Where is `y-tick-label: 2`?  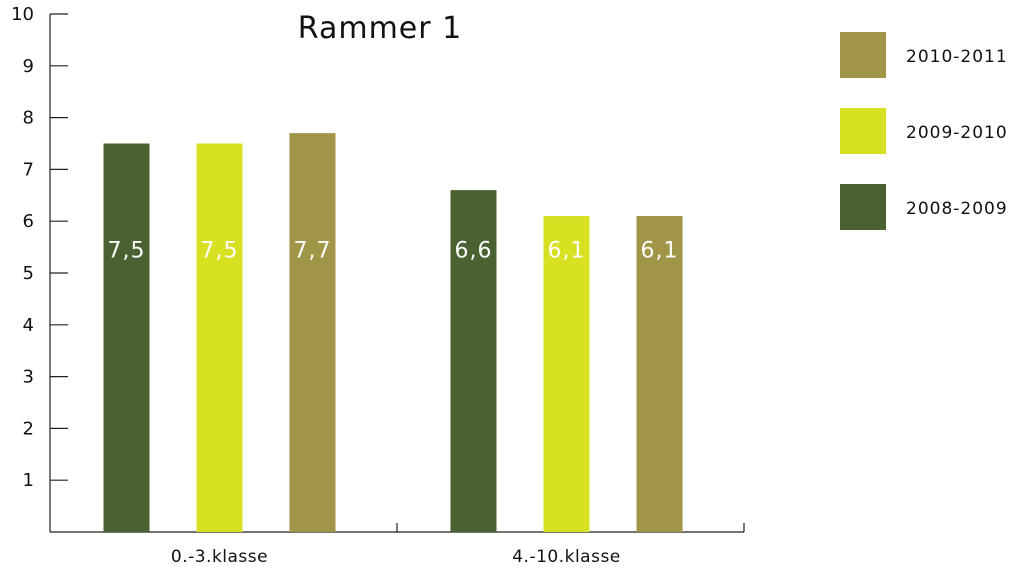
y-tick-label: 2 is located at coordinates (28, 428).